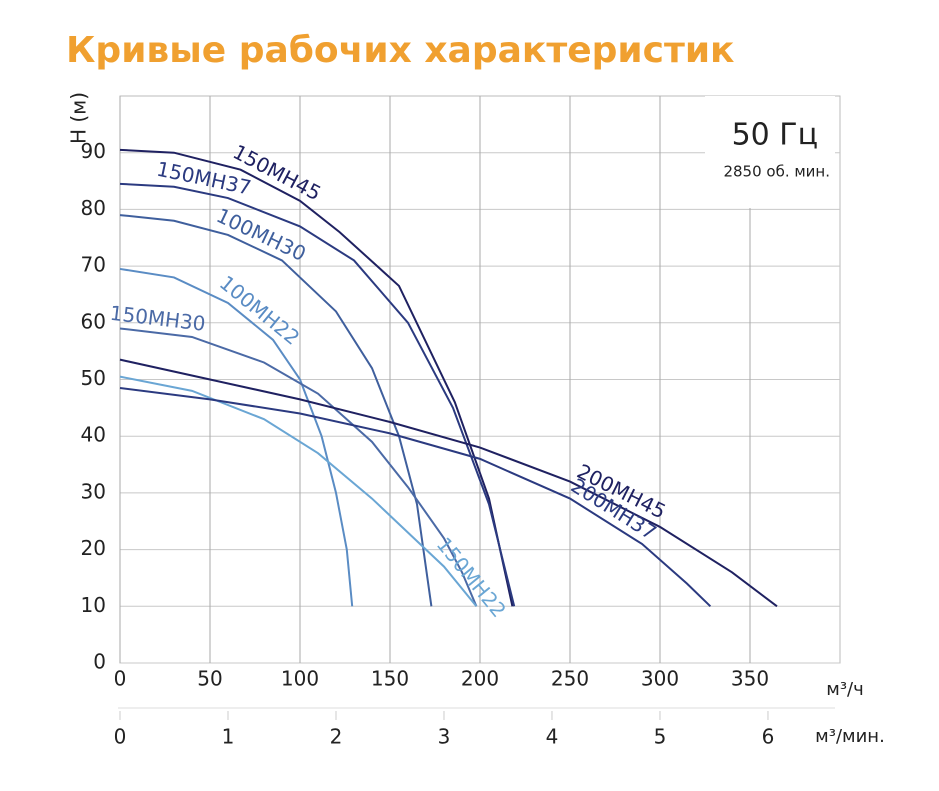  What do you see at coordinates (93, 548) in the screenshot?
I see `y-tick-label: 20` at bounding box center [93, 548].